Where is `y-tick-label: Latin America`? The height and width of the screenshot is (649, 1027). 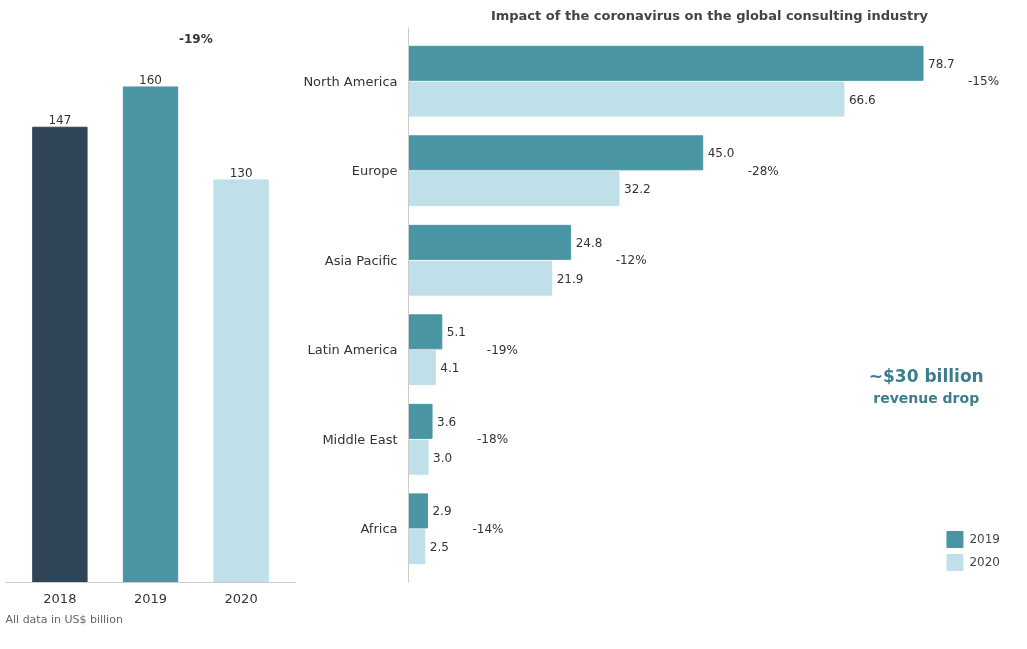 y-tick-label: Latin America is located at coordinates (352, 350).